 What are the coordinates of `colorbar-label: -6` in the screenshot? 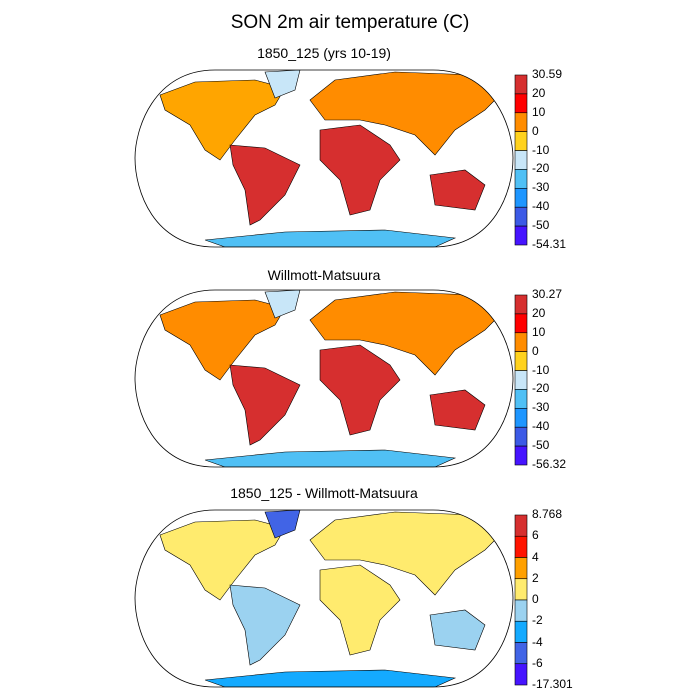 It's located at (537, 662).